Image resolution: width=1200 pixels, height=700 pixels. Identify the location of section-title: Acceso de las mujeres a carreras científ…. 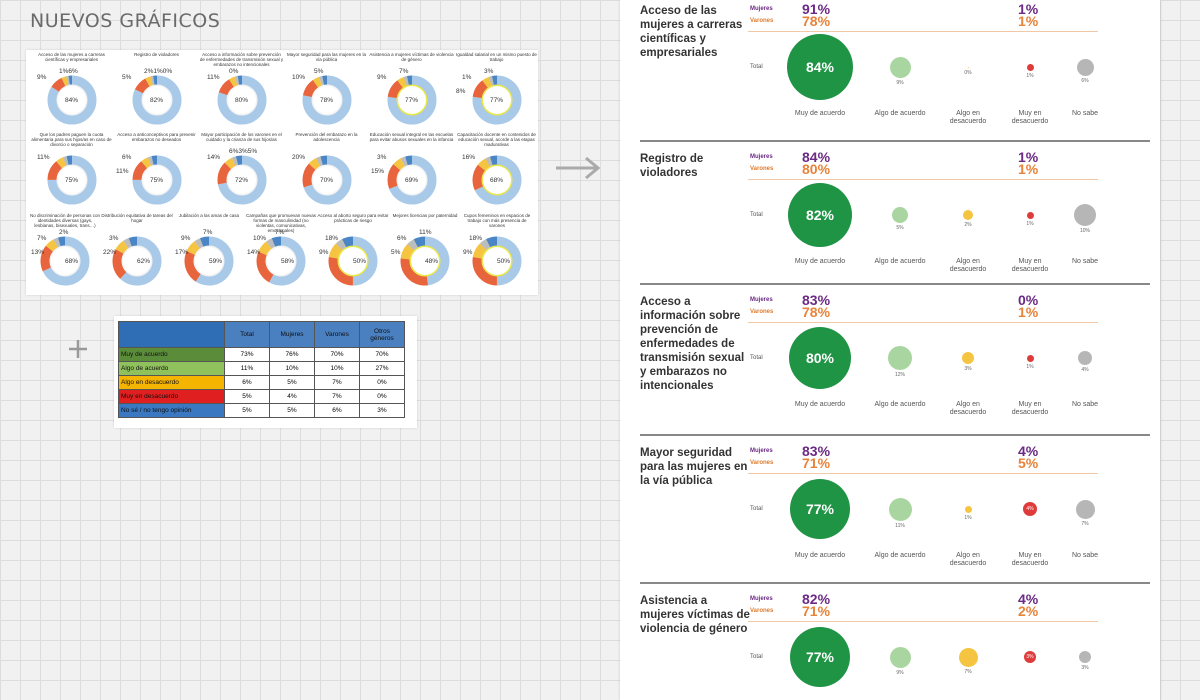
(691, 32).